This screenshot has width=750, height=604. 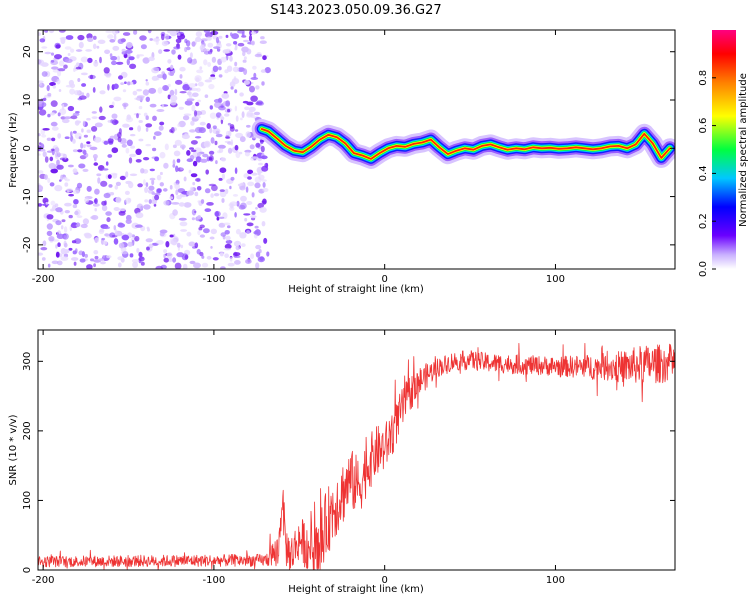 What do you see at coordinates (27, 196) in the screenshot?
I see `y-tick-label: -10` at bounding box center [27, 196].